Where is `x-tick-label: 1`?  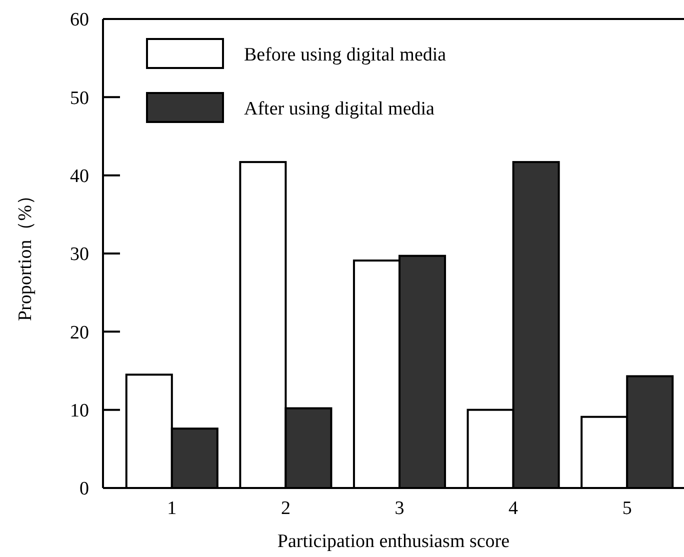
x-tick-label: 1 is located at coordinates (172, 508).